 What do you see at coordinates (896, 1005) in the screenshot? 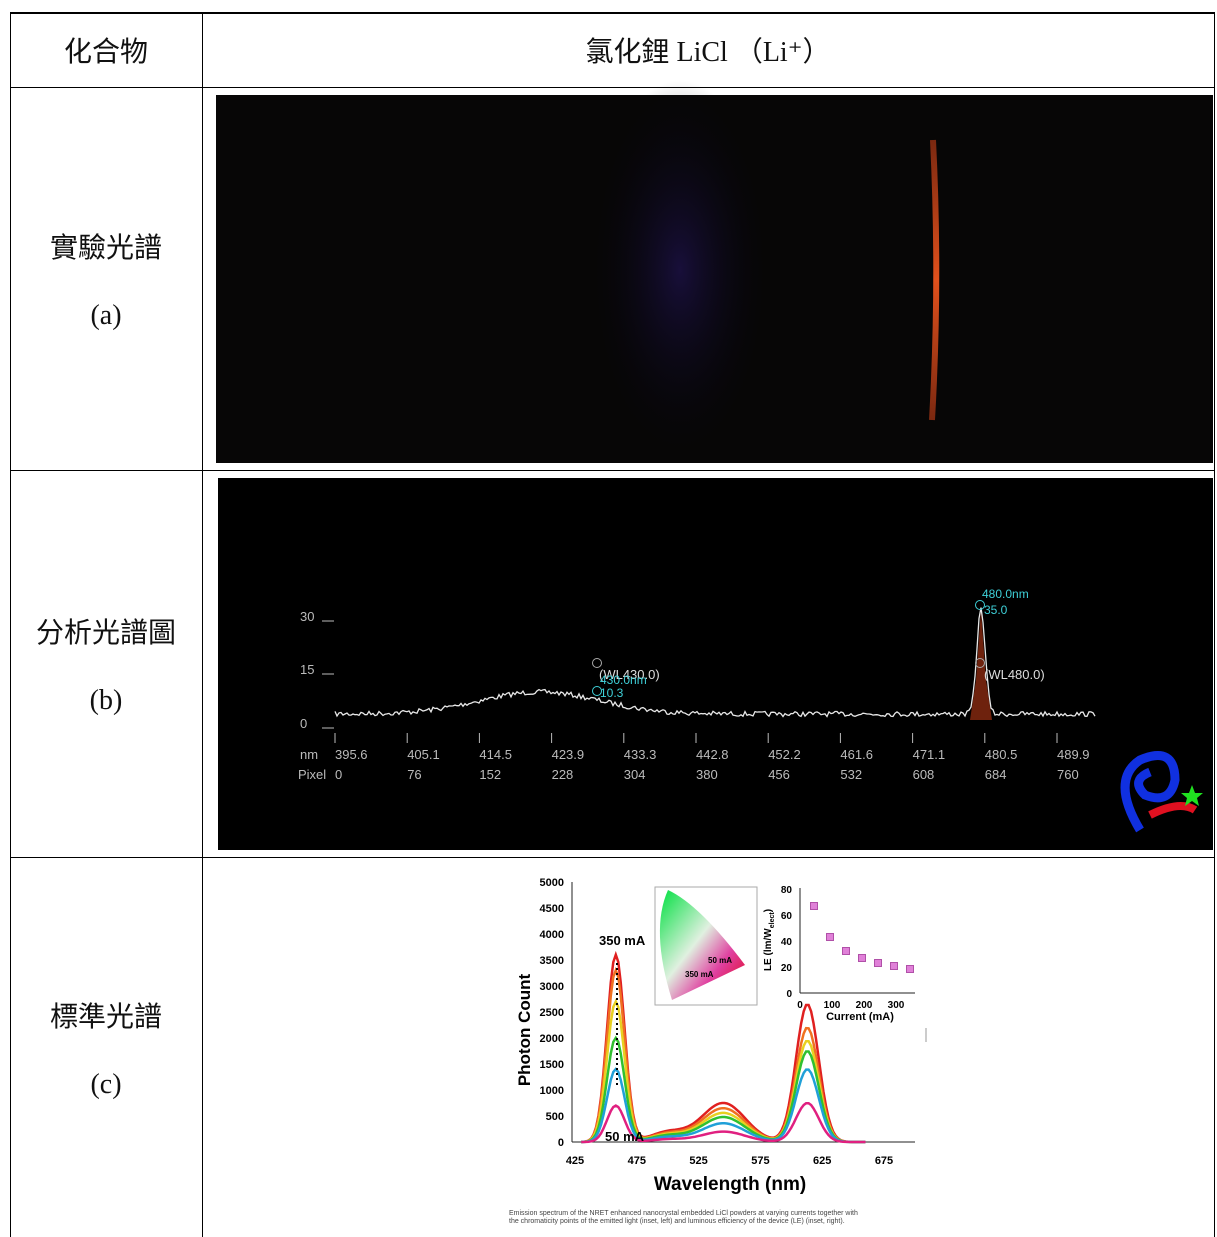
I see `inset-x-tick: 300` at bounding box center [896, 1005].